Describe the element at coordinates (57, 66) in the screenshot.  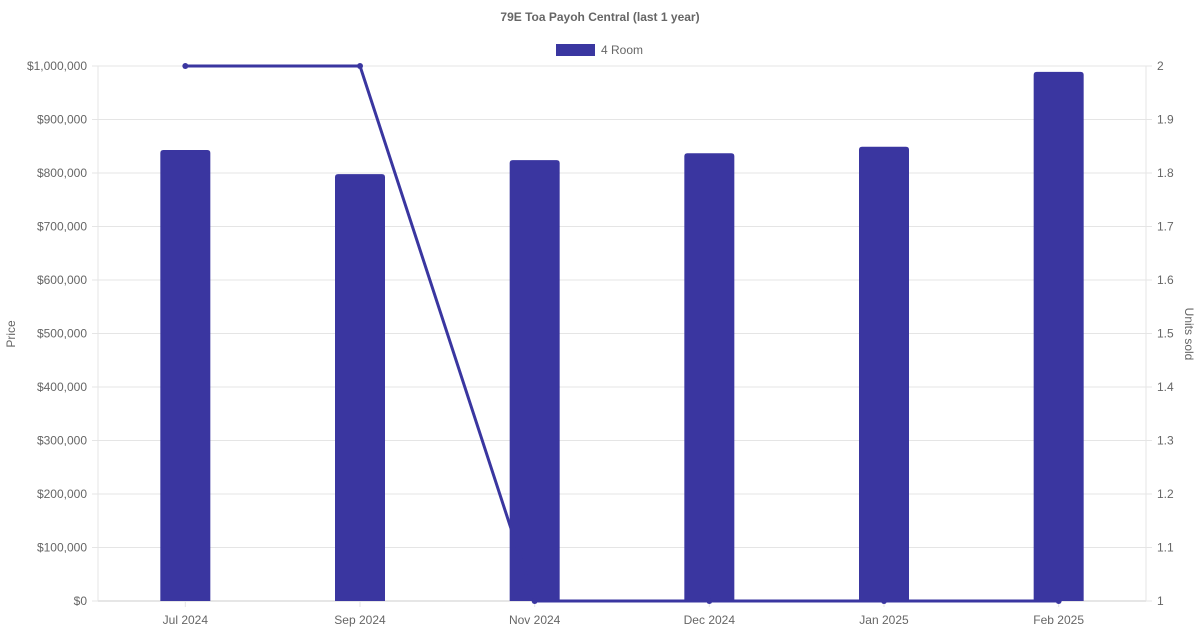
I see `y-tick-label: $1,000,000` at that location.